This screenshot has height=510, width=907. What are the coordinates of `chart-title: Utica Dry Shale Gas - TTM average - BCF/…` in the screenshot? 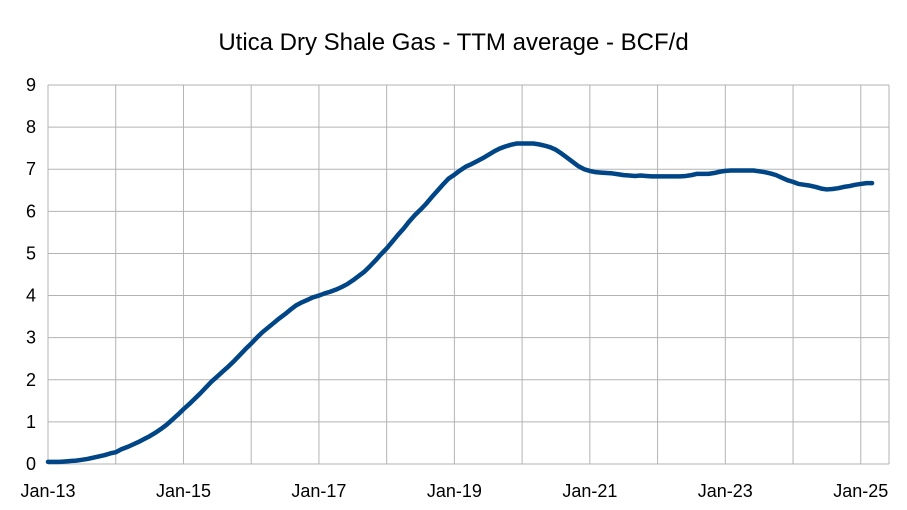 It's located at (453, 42).